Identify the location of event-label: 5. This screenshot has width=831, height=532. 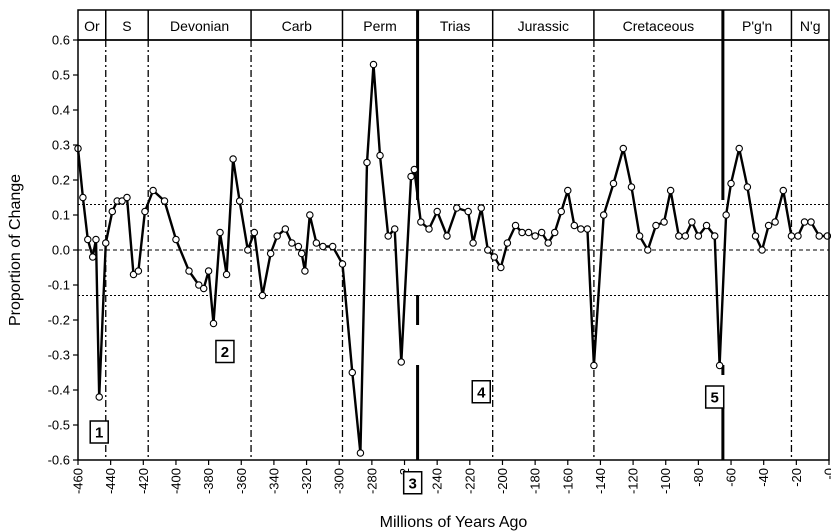
(715, 398).